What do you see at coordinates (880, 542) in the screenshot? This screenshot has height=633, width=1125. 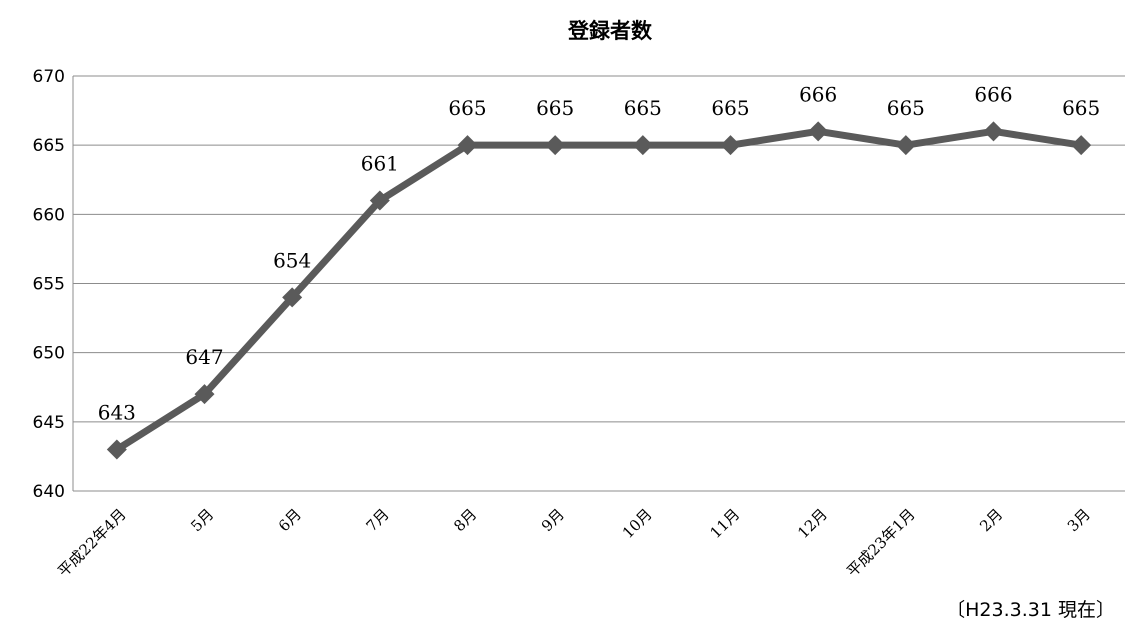 I see `x-tick-label: 平成23年1月` at bounding box center [880, 542].